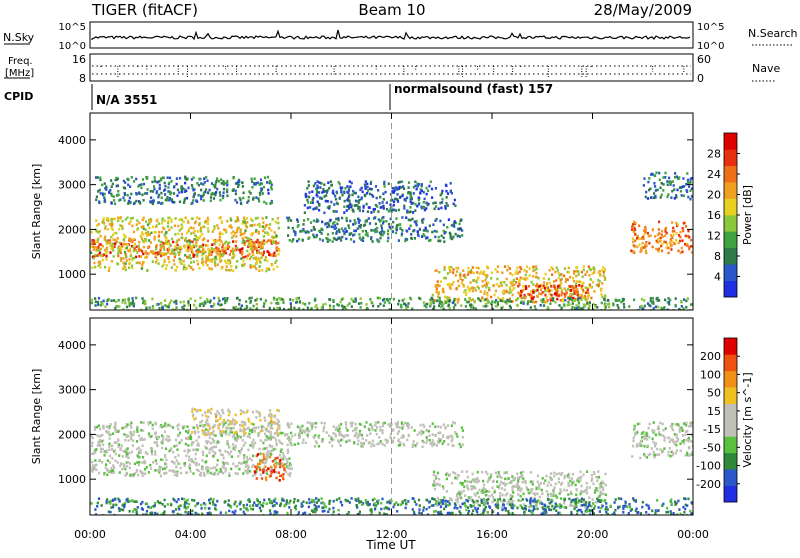 The height and width of the screenshot is (558, 800). I want to click on nsearch-tick-bottom: 10^0, so click(710, 46).